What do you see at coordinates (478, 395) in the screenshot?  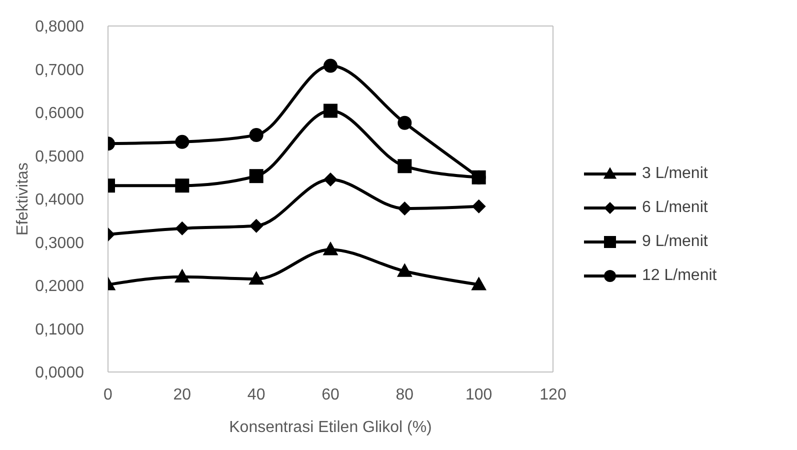 I see `x-tick-label: 100` at bounding box center [478, 395].